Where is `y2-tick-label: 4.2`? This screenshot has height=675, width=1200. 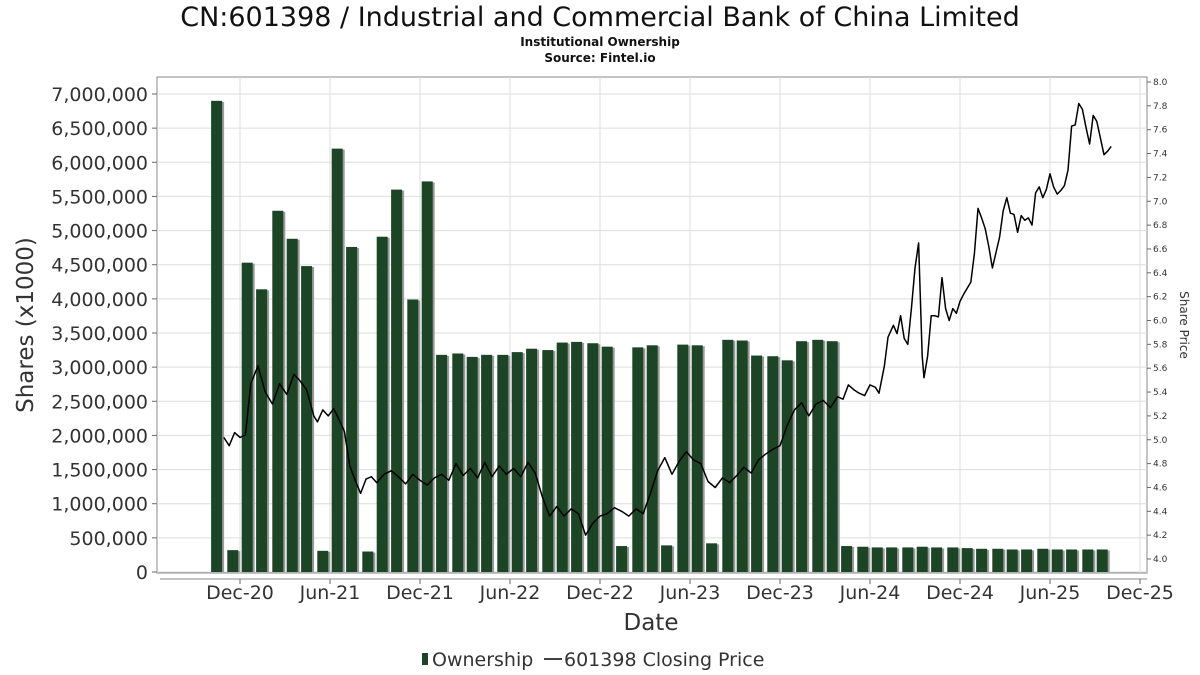 y2-tick-label: 4.2 is located at coordinates (1160, 536).